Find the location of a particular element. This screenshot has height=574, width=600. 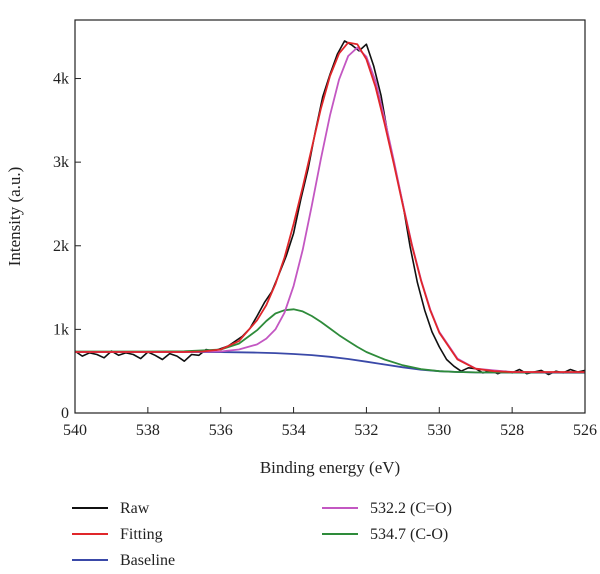

y-axis-title: Intensity (a.u.) is located at coordinates (14, 217).